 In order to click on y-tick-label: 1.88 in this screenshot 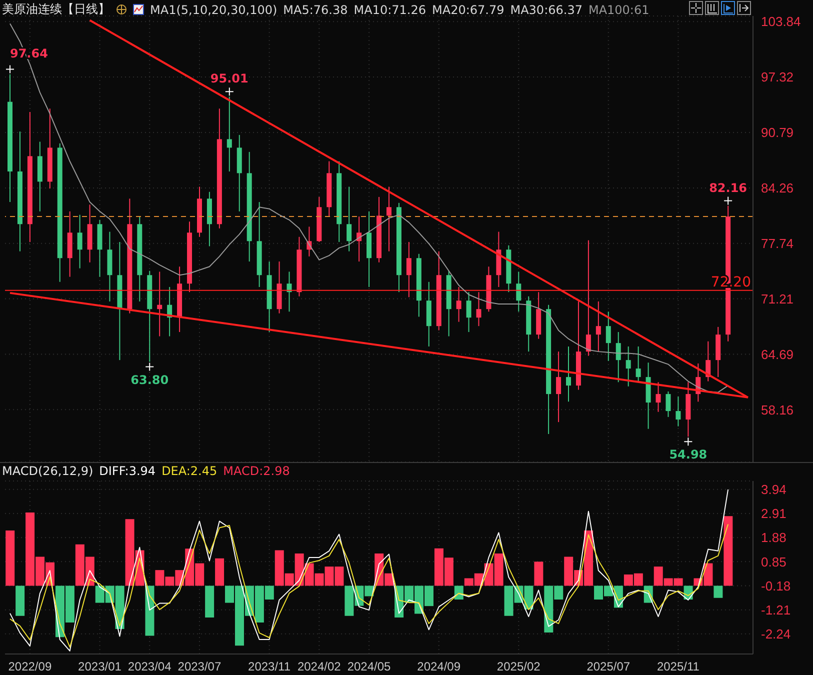, I will do `click(773, 538)`.